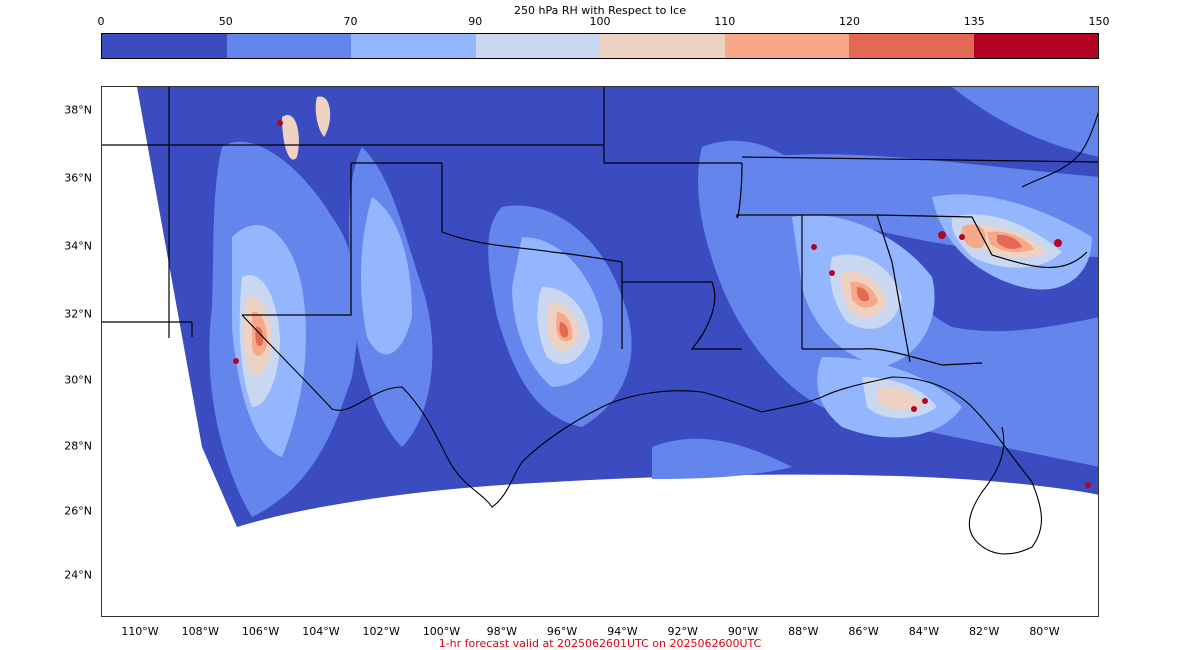  What do you see at coordinates (321, 631) in the screenshot?
I see `longitude-label: 104°W` at bounding box center [321, 631].